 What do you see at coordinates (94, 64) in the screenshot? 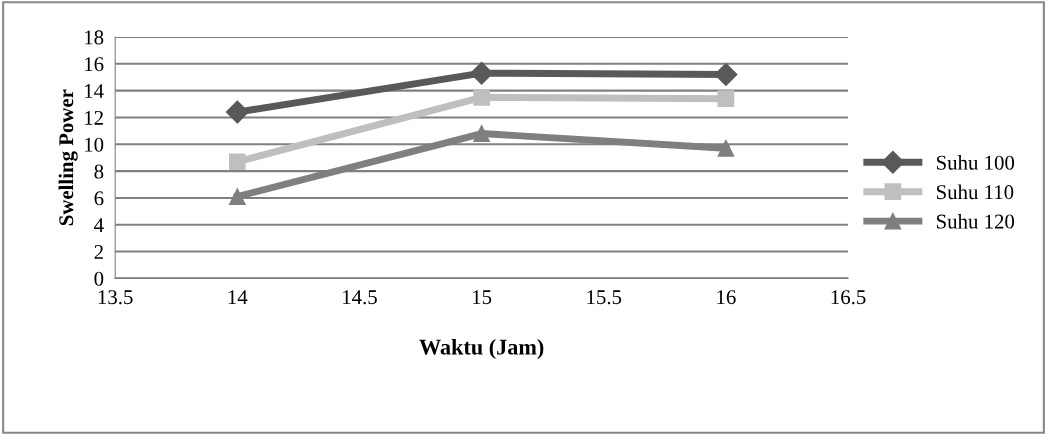
I see `y-tick-label: 16` at bounding box center [94, 64].